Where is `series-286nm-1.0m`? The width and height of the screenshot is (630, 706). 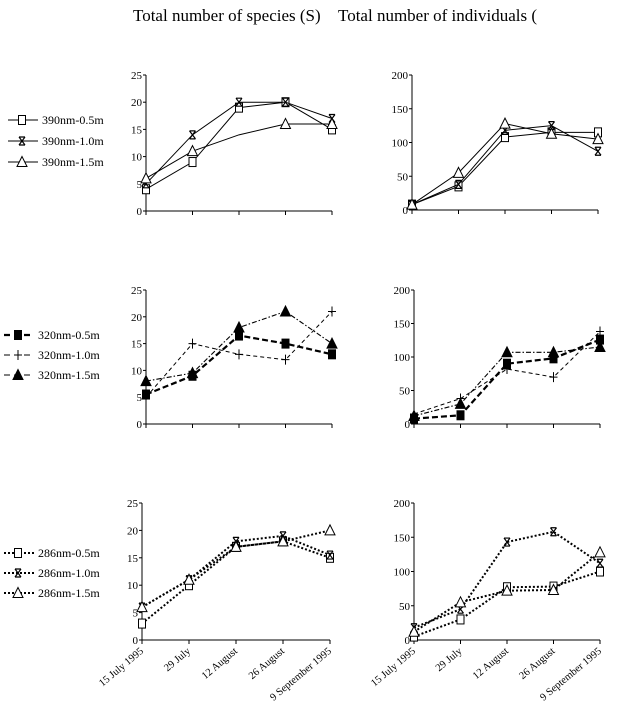 series-286nm-1.0m is located at coordinates (507, 580).